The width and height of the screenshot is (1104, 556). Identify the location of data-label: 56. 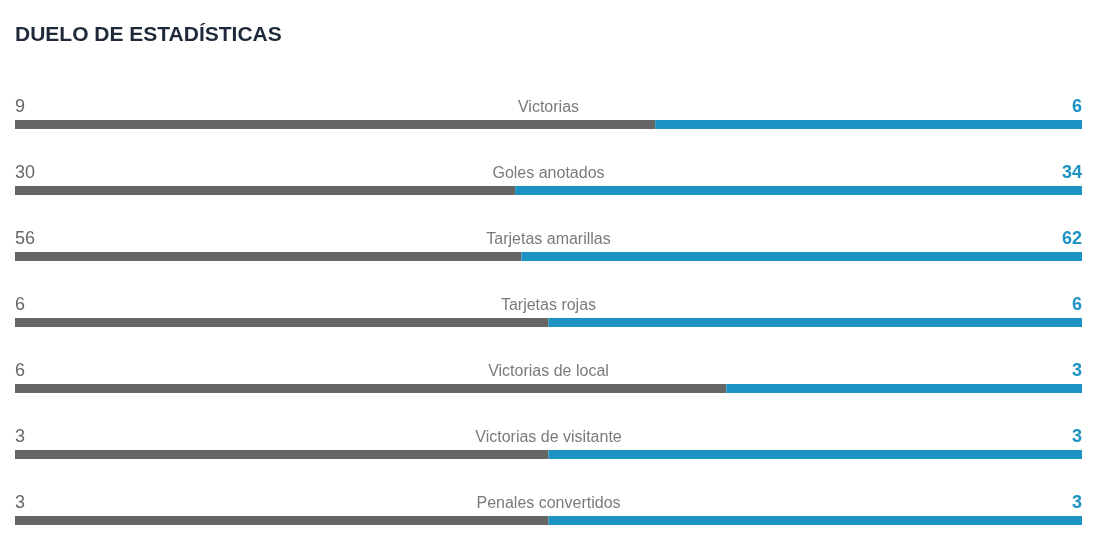
(25, 238).